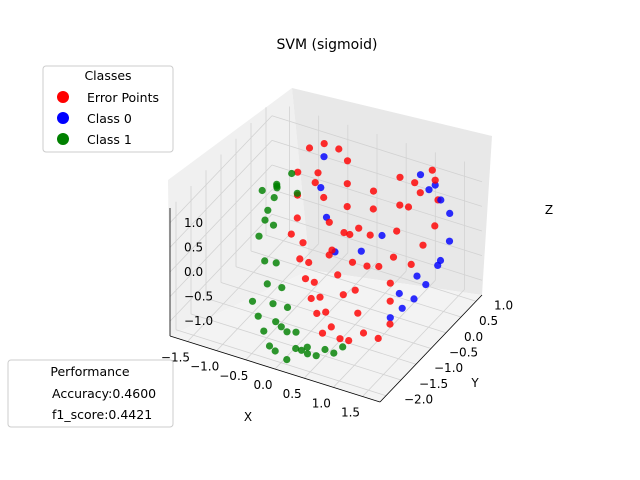 The width and height of the screenshot is (640, 480). What do you see at coordinates (63, 97) in the screenshot?
I see `legend-marker-error` at bounding box center [63, 97].